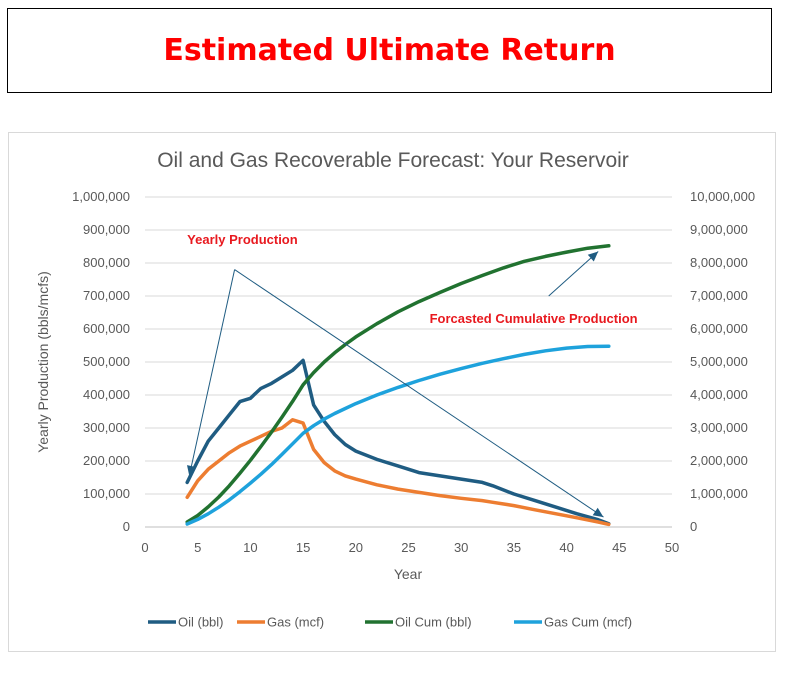 The height and width of the screenshot is (679, 799). Describe the element at coordinates (126, 526) in the screenshot. I see `y-tick-label: 0` at that location.